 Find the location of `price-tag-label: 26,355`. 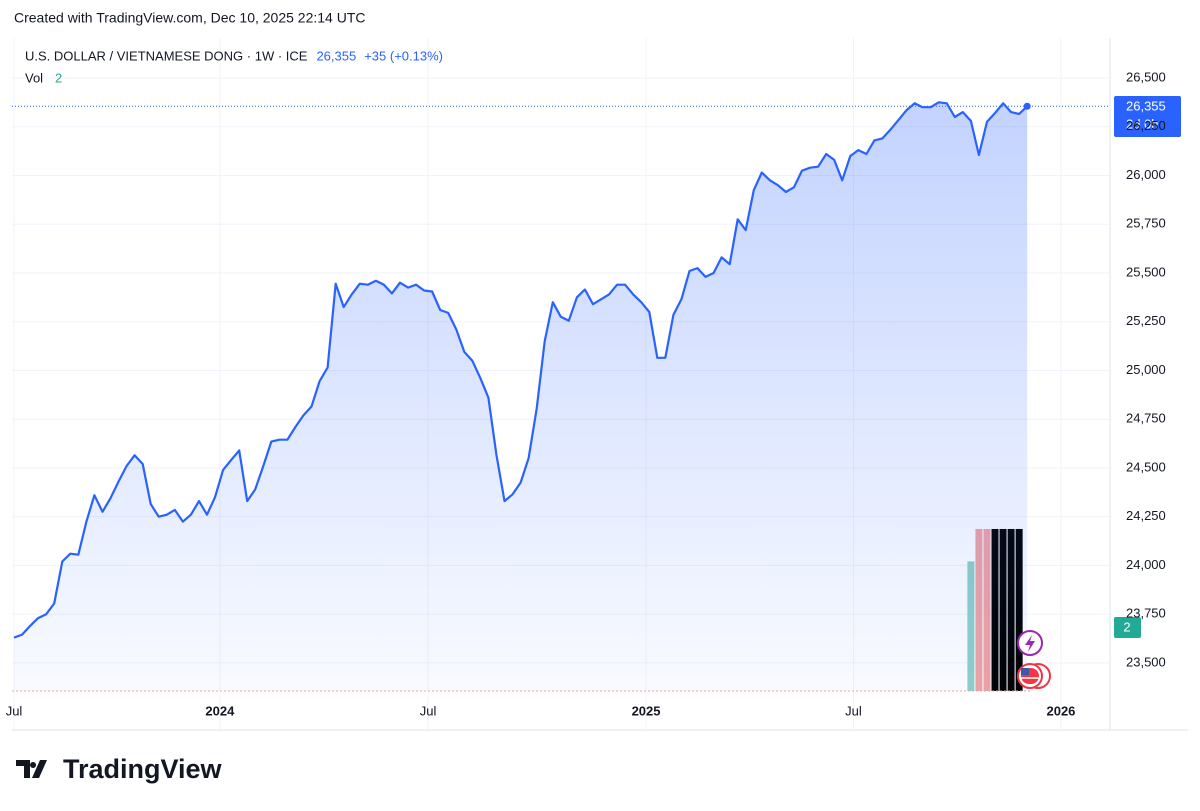

price-tag-label: 26,355 is located at coordinates (1146, 105).